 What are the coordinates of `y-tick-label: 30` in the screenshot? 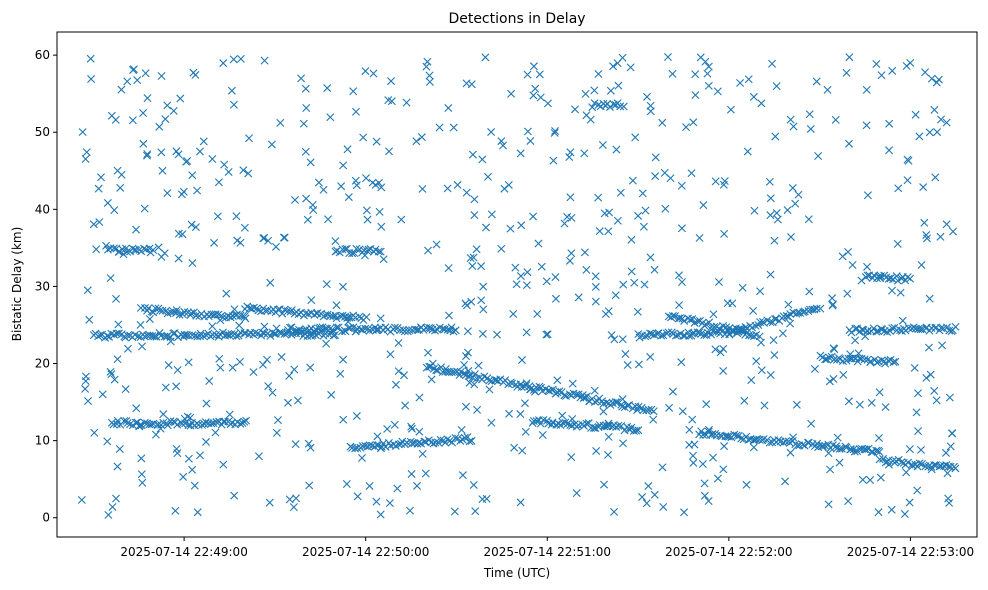 It's located at (42, 286).